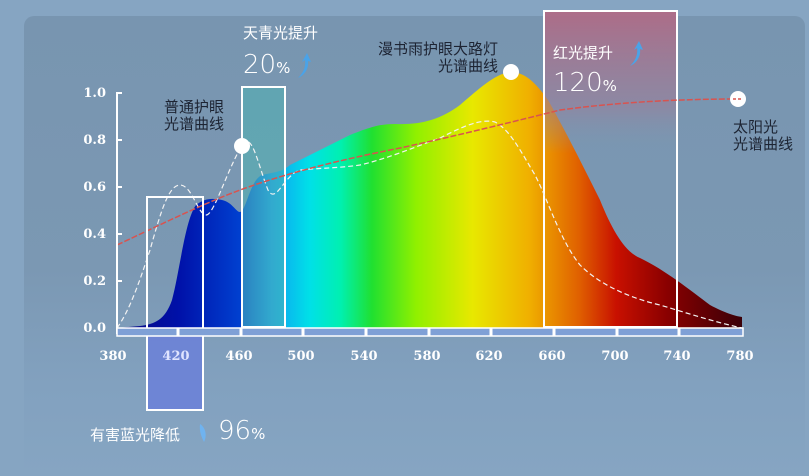 This screenshot has width=809, height=476. Describe the element at coordinates (763, 144) in the screenshot. I see `sun-curve-label-line2: 光谱曲线` at that location.